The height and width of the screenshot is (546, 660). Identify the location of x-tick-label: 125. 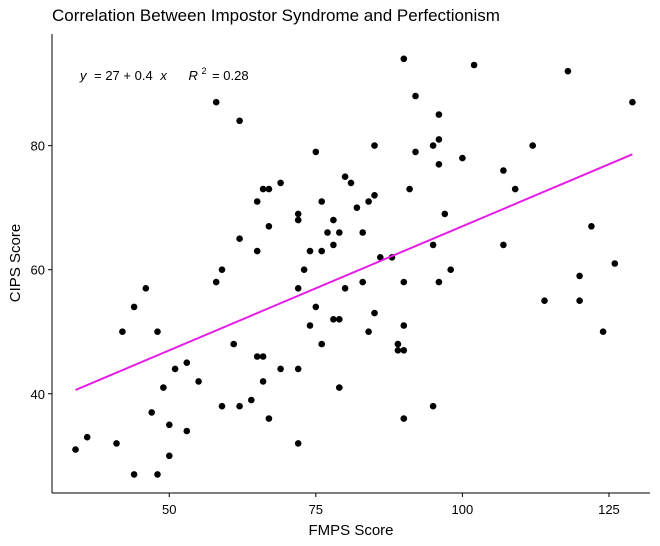
(609, 509).